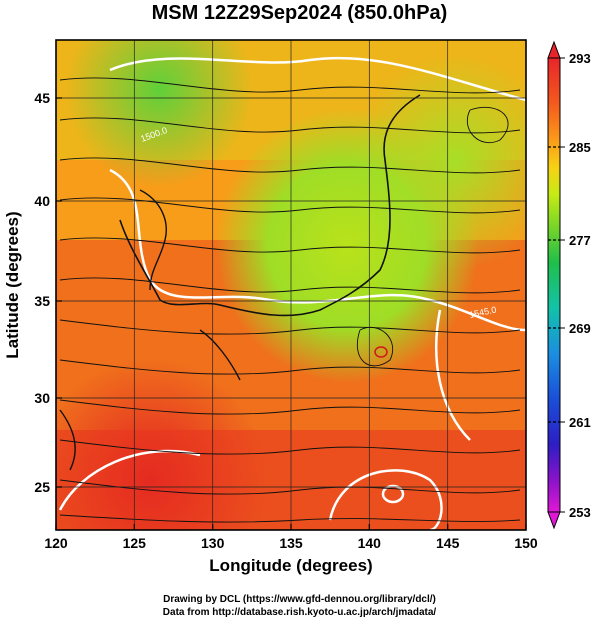 This screenshot has width=599, height=625. I want to click on x-axis-label: Longitude (degrees), so click(291, 565).